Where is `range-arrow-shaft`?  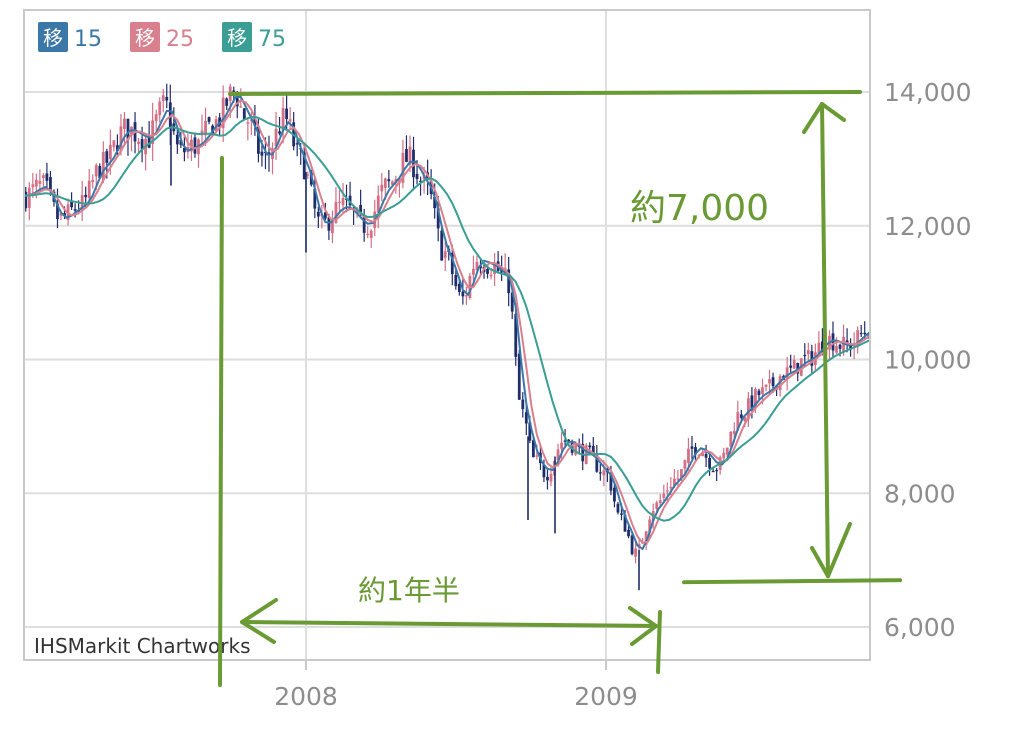
range-arrow-shaft is located at coordinates (825, 340).